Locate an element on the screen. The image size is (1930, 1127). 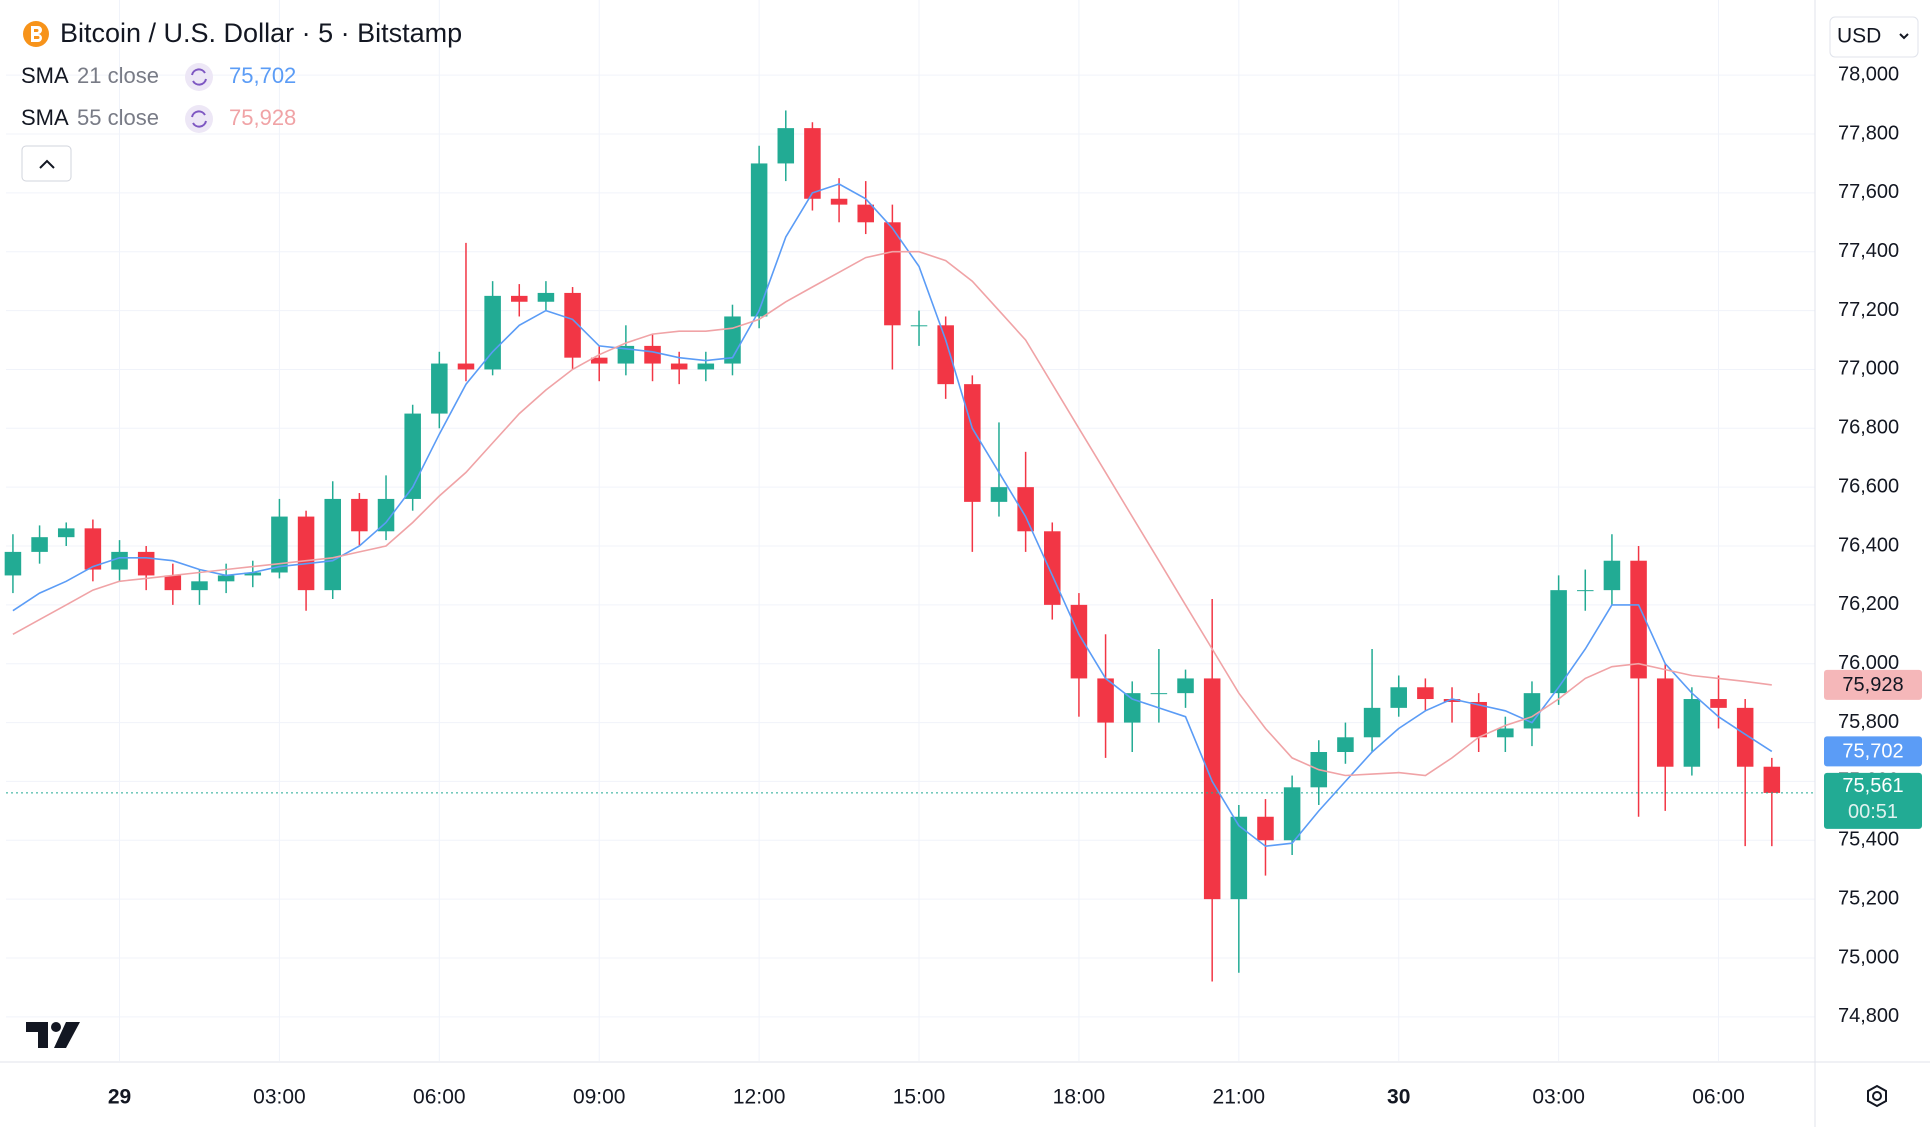
x-tick-label: 18:00 is located at coordinates (1079, 1097).